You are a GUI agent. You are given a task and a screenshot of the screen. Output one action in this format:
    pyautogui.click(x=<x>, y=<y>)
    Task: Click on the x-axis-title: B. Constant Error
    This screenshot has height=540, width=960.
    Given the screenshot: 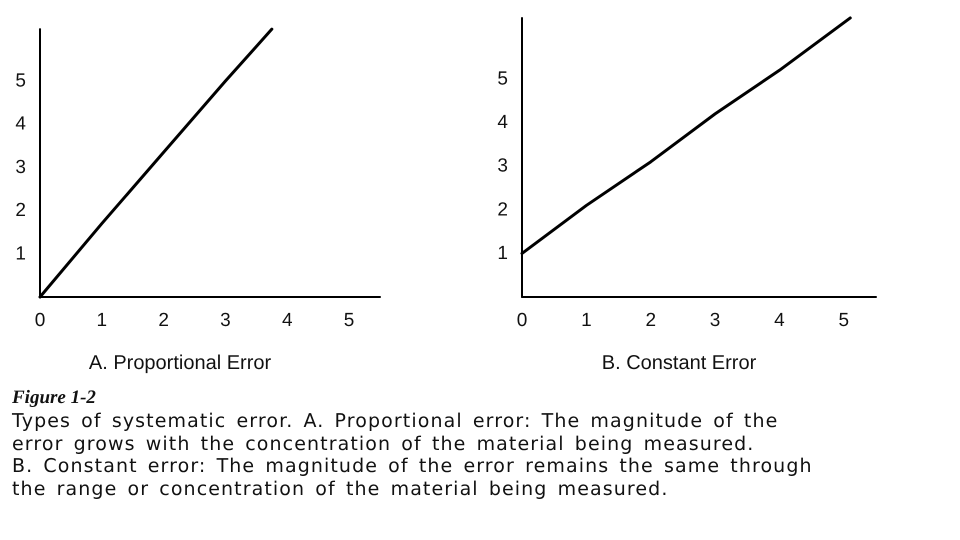 What is the action you would take?
    pyautogui.click(x=679, y=363)
    